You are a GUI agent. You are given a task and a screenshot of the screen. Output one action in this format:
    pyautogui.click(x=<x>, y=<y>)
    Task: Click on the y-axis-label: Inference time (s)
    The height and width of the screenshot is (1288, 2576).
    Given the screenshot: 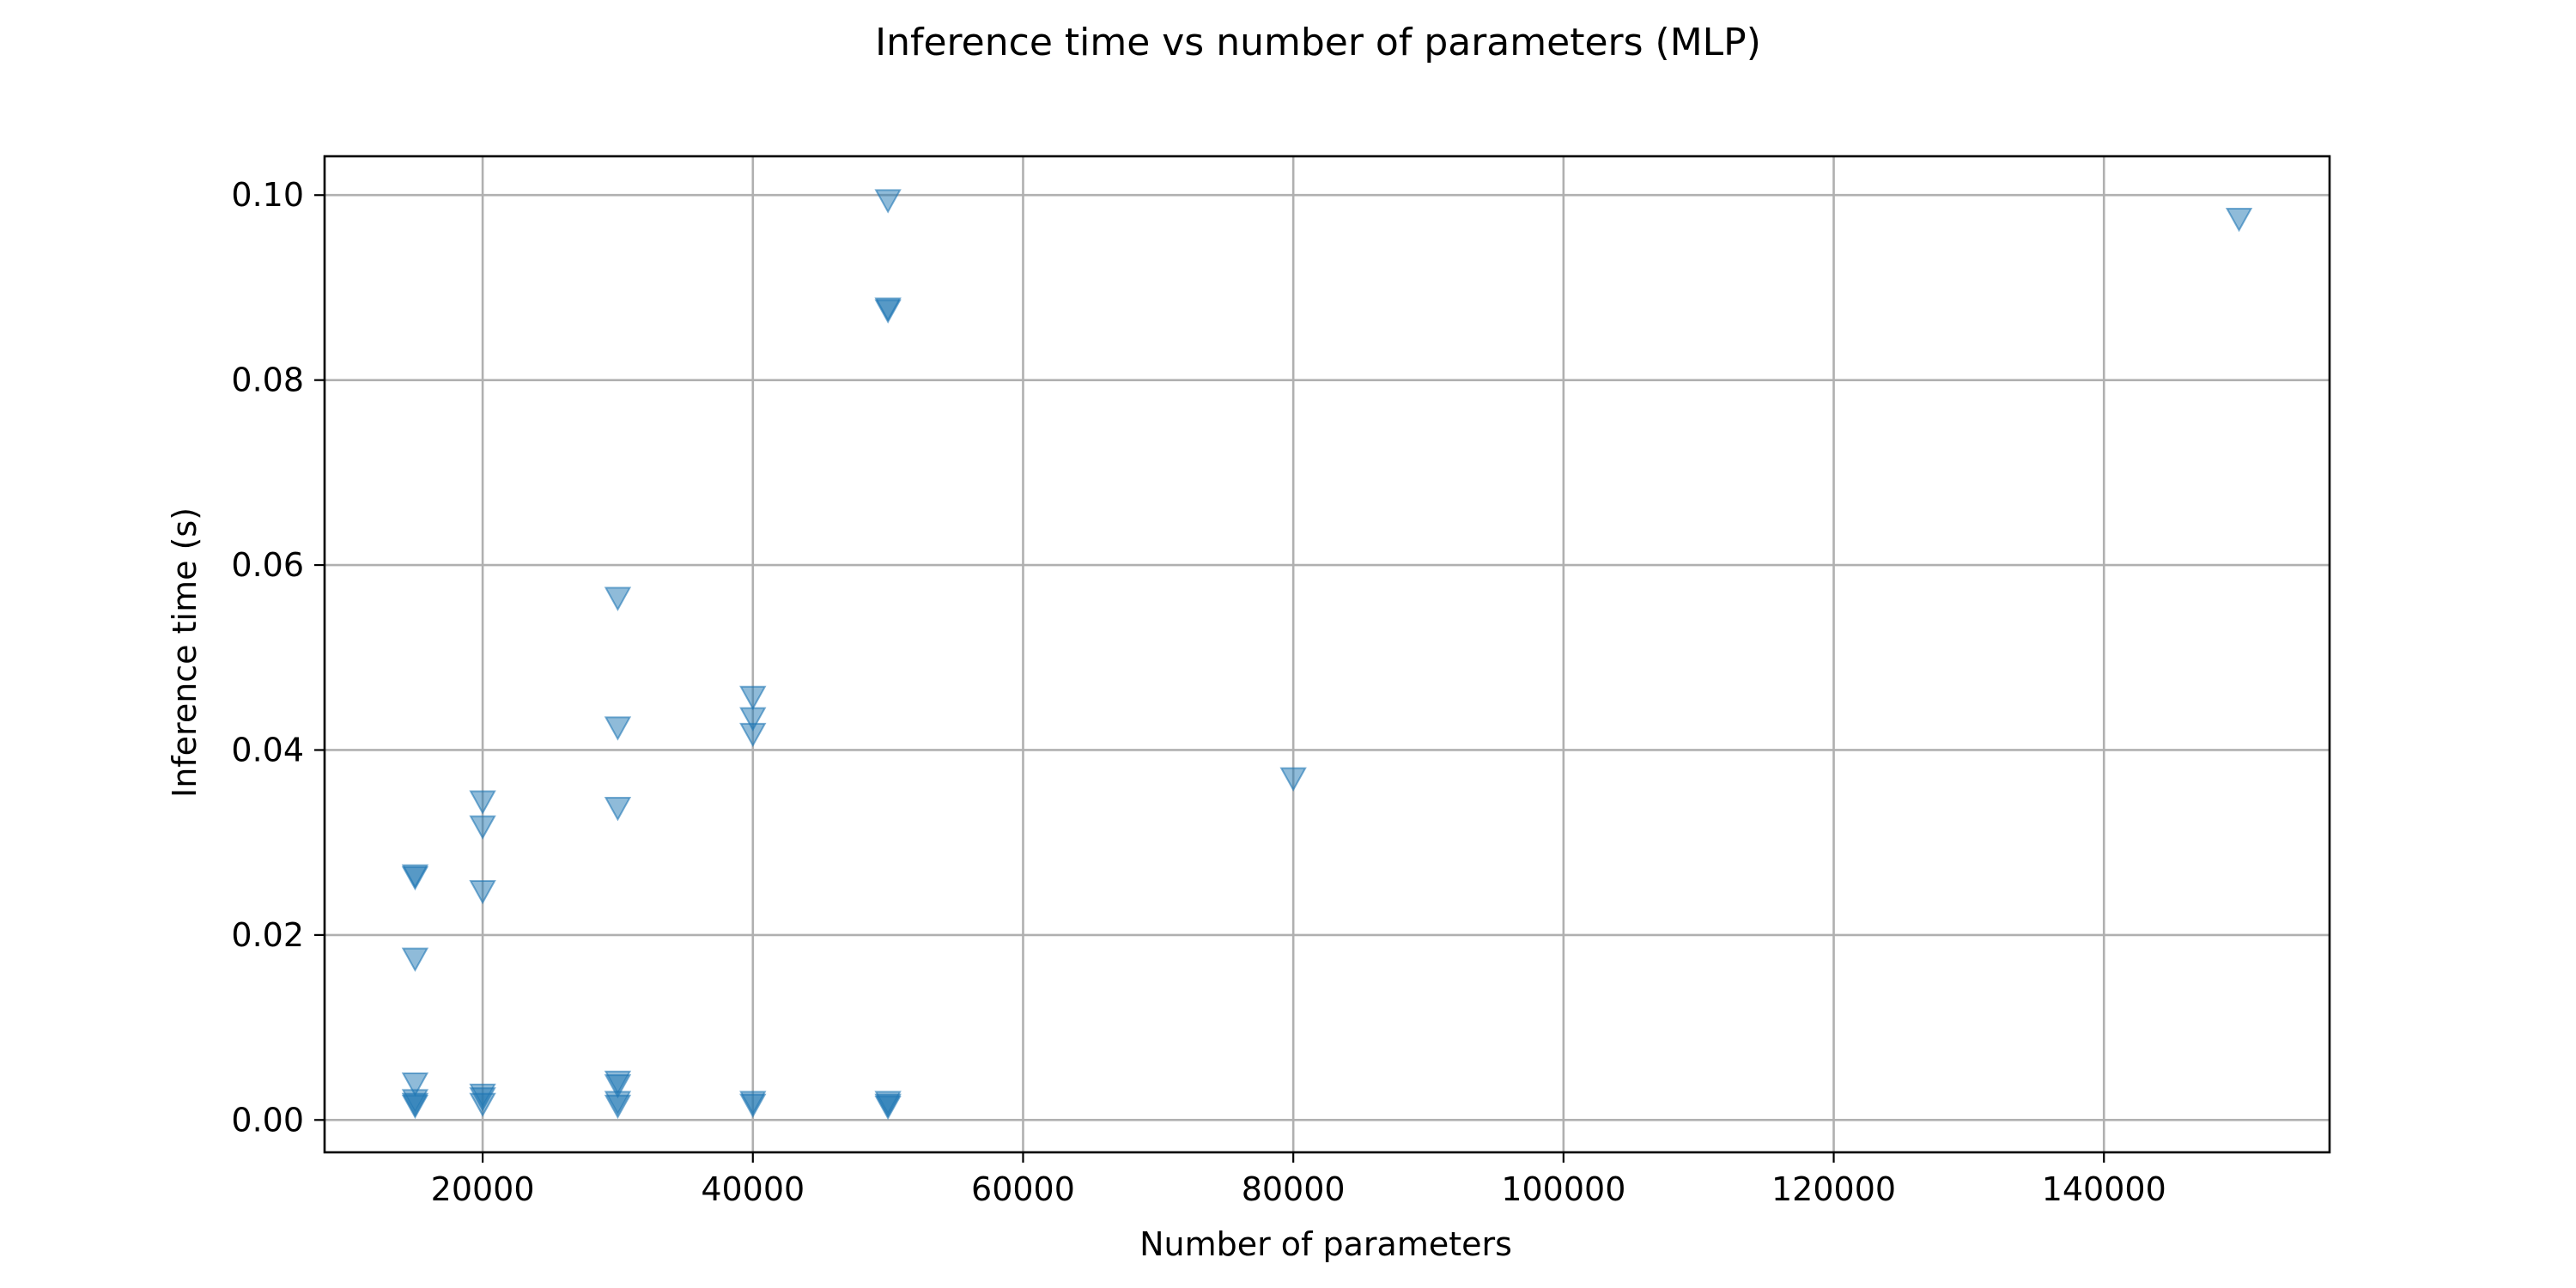 What is the action you would take?
    pyautogui.click(x=185, y=652)
    